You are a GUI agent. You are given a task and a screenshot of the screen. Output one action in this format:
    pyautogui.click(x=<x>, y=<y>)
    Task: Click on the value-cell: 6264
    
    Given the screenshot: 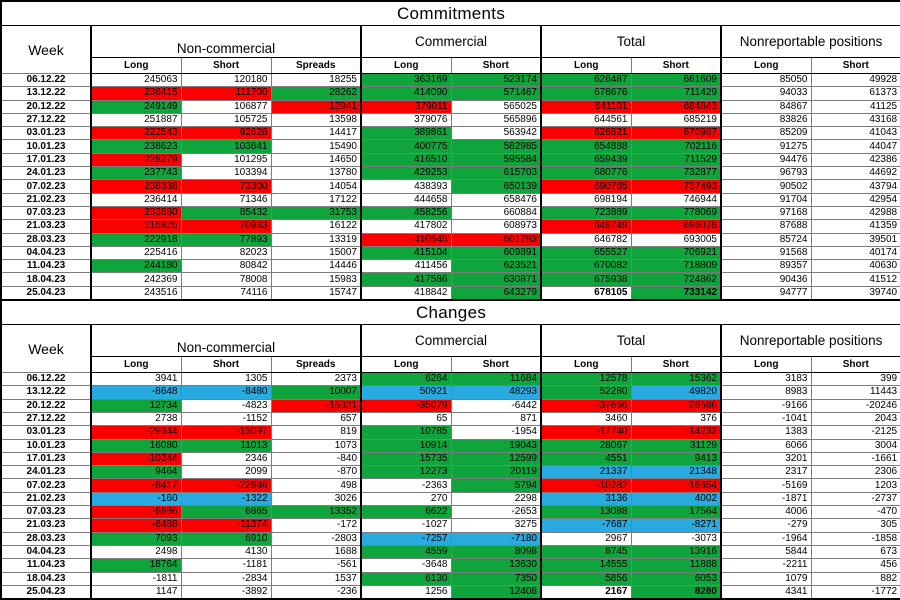 What is the action you would take?
    pyautogui.click(x=406, y=379)
    